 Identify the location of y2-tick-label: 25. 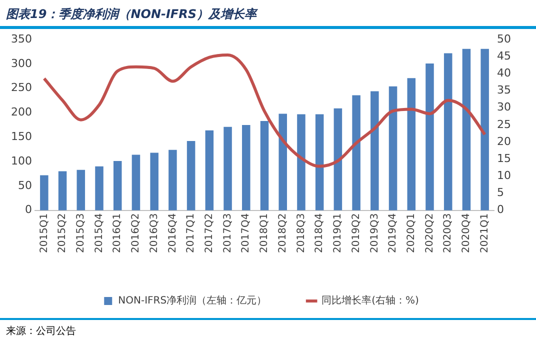
(504, 124).